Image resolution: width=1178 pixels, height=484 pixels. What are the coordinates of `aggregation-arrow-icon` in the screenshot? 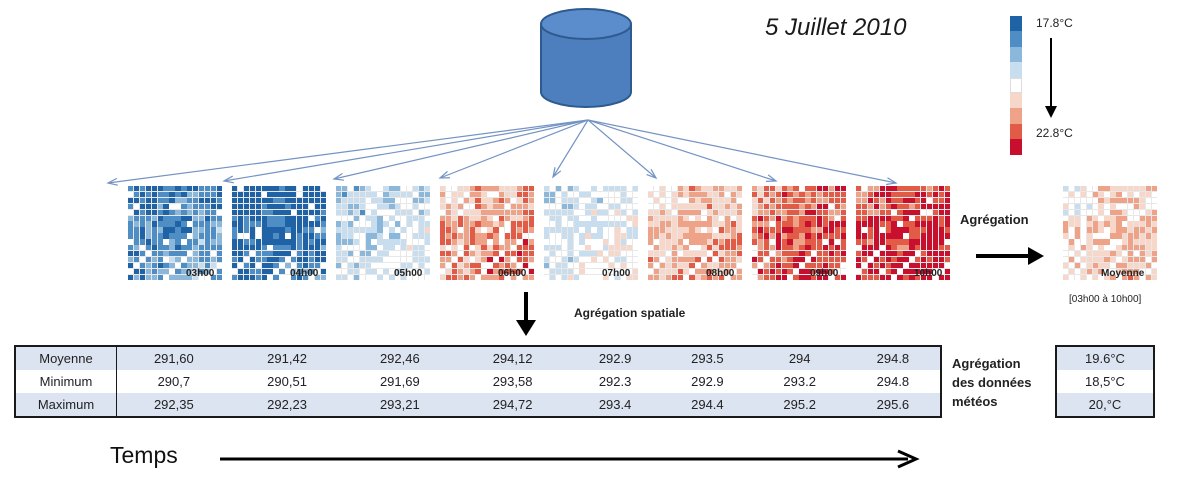 It's located at (1010, 256).